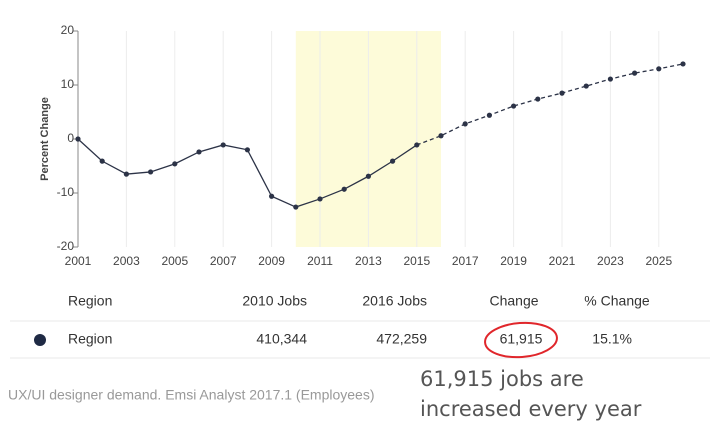  What do you see at coordinates (90, 339) in the screenshot?
I see `table-cell: Region` at bounding box center [90, 339].